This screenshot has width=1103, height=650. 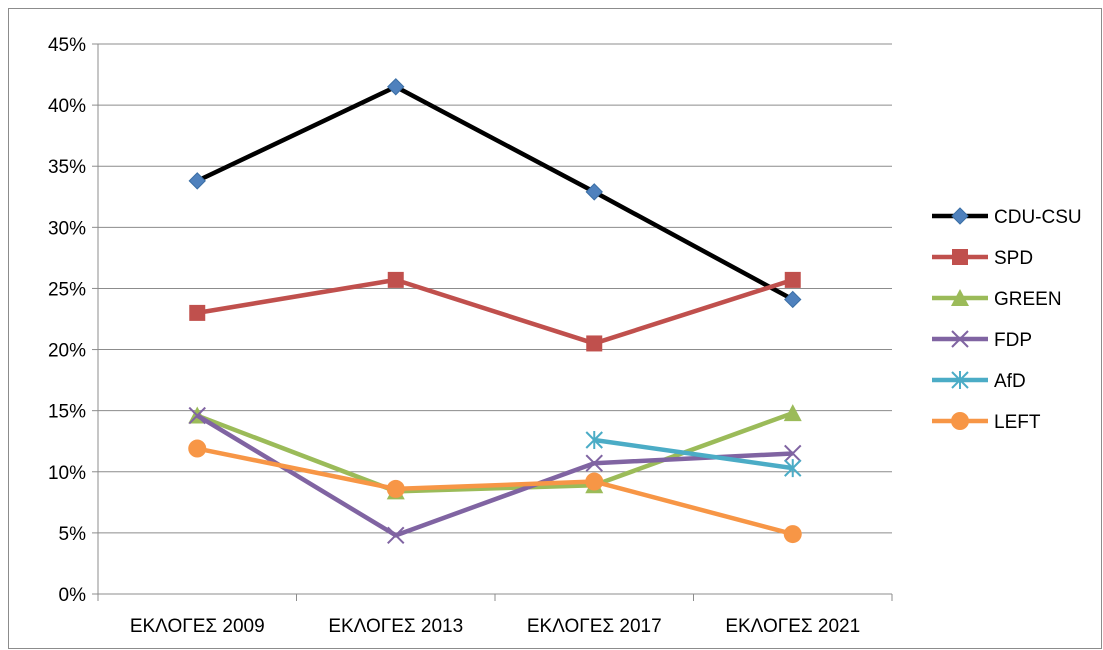 I want to click on x-tick-label: ΕΚΛΟΓΕΣ 2017, so click(x=594, y=626).